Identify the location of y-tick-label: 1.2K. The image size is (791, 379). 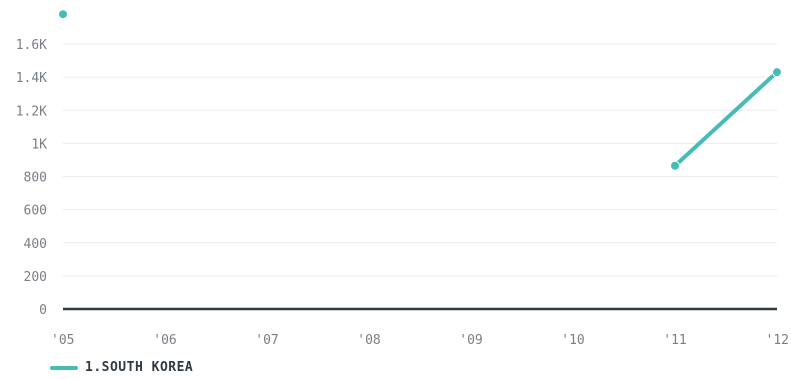
(31, 111).